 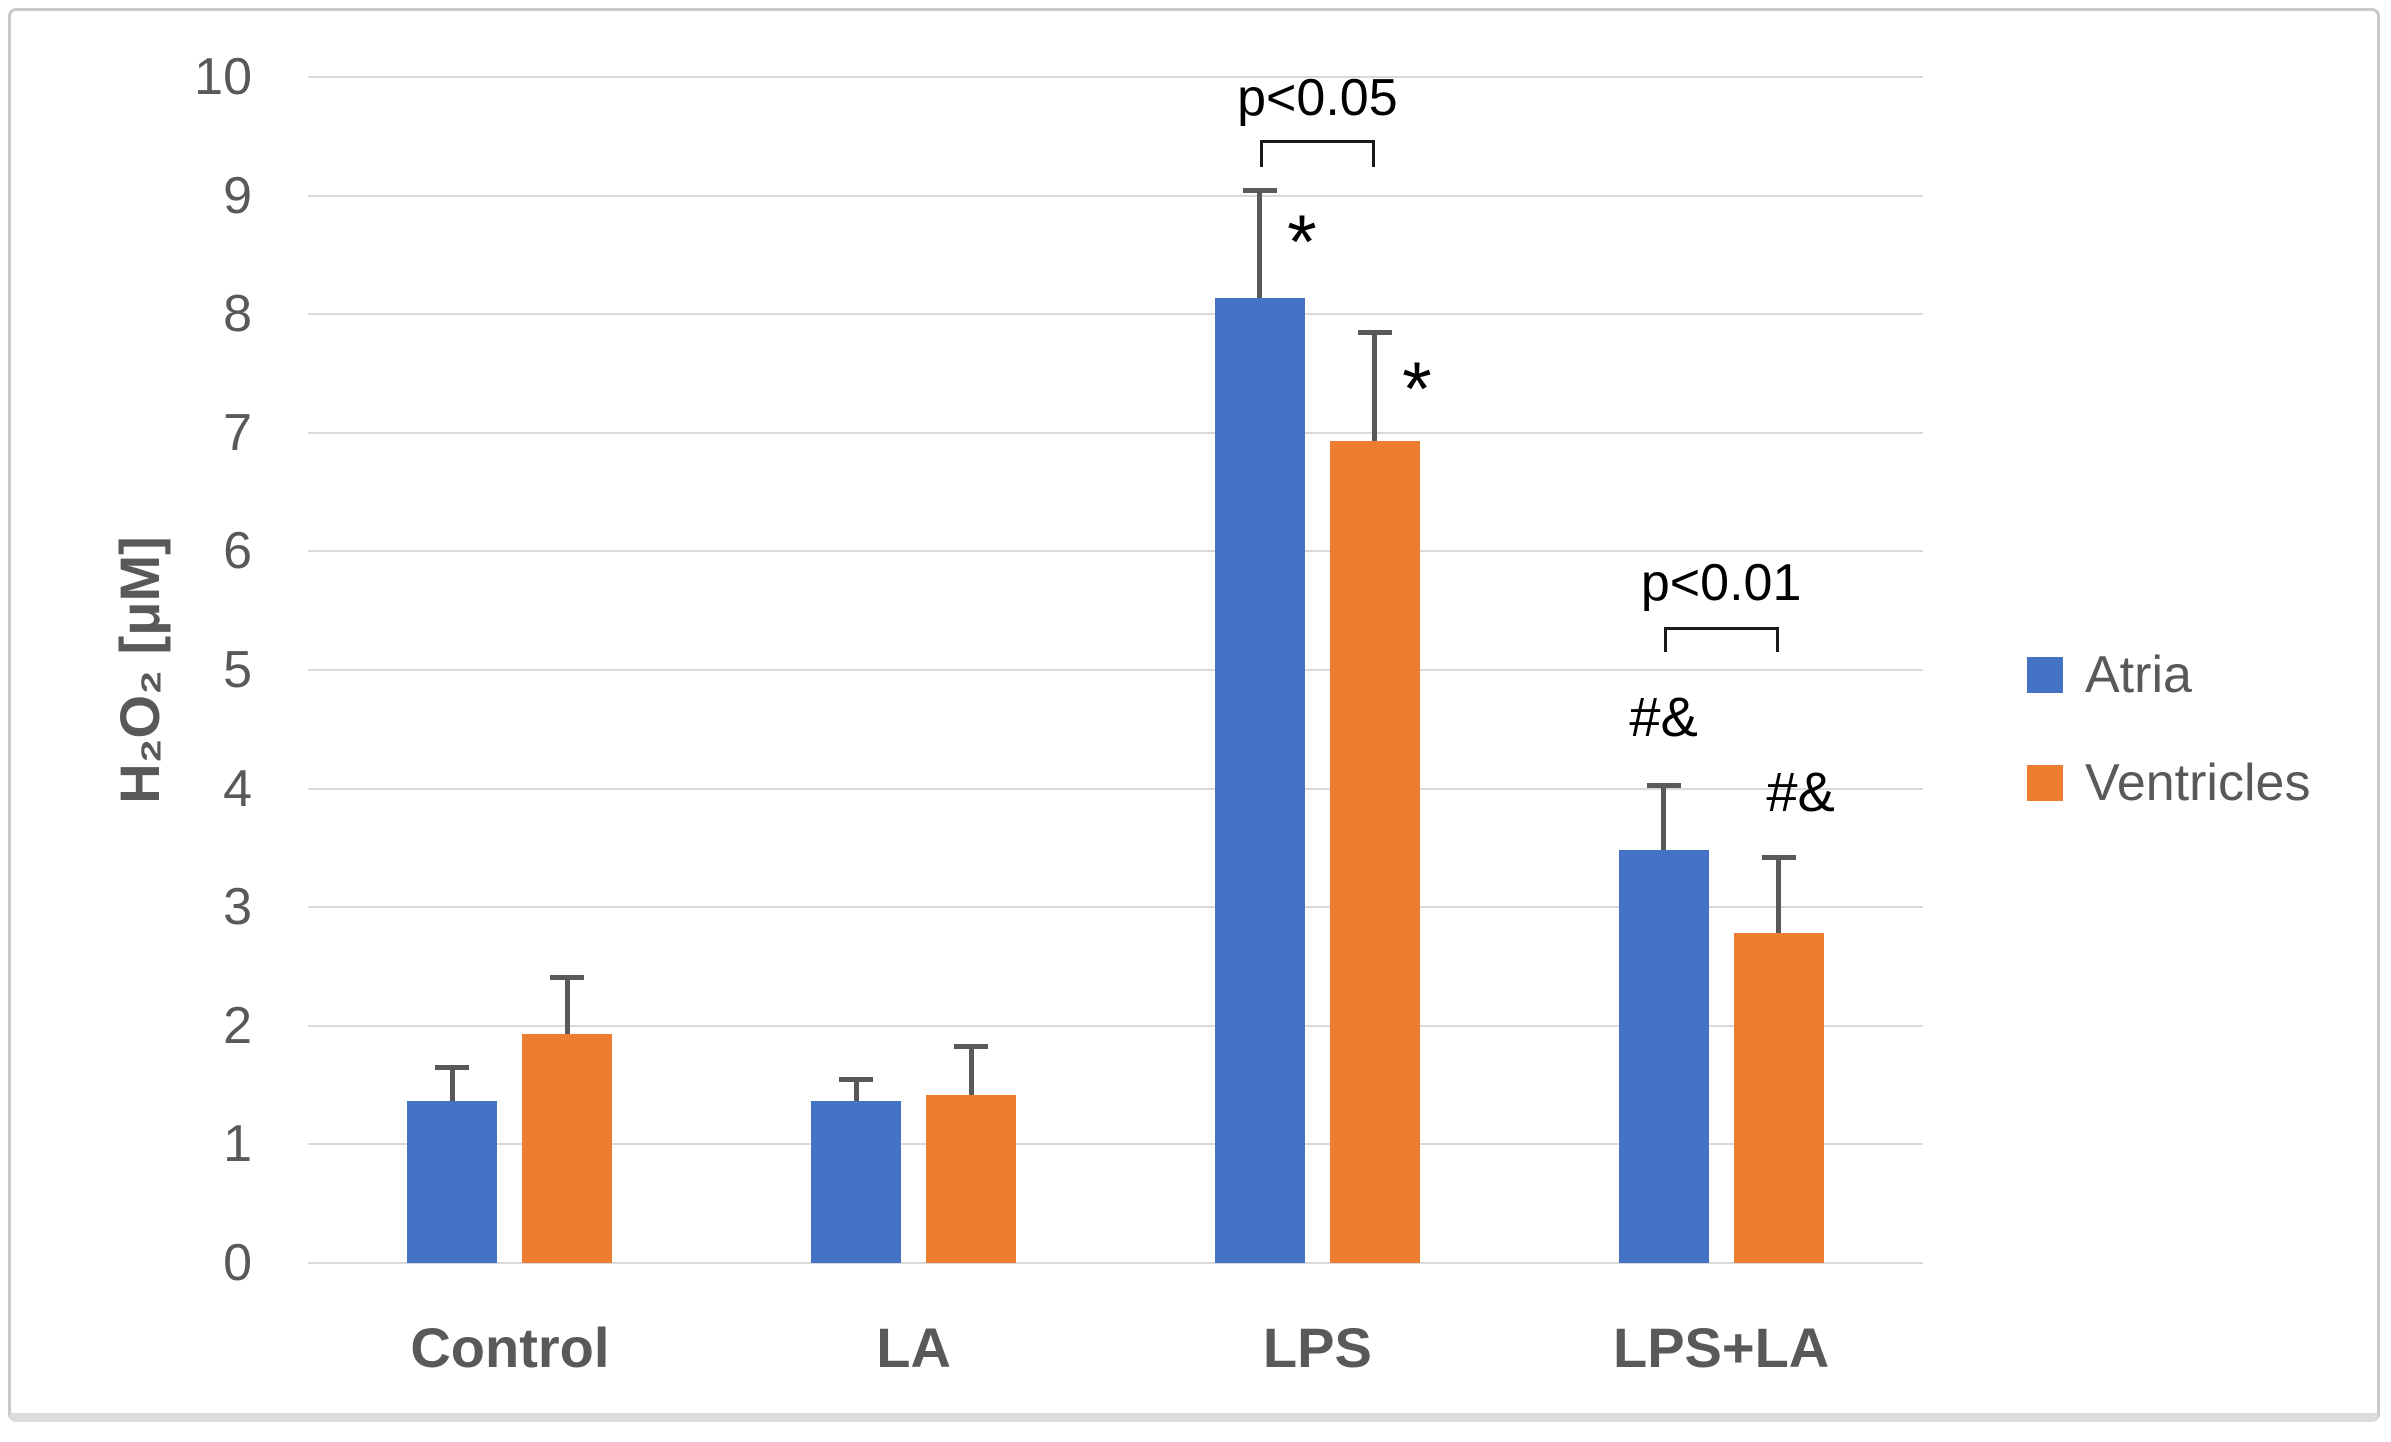 I want to click on legend-label-ventricles: Ventricles, so click(x=2198, y=783).